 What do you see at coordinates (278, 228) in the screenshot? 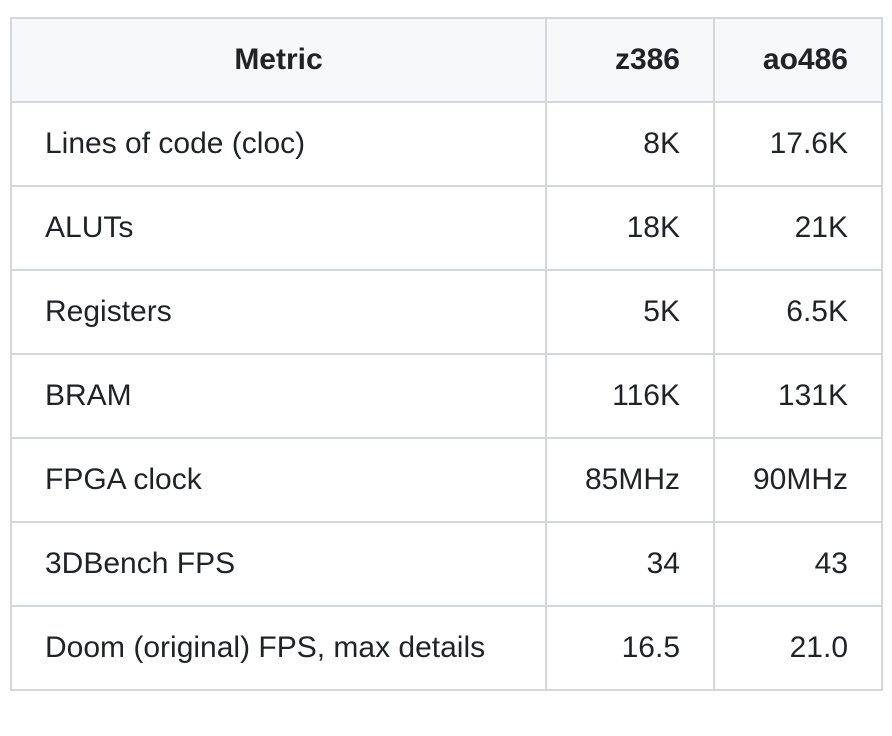
I see `metric-cell: ALUTs` at bounding box center [278, 228].